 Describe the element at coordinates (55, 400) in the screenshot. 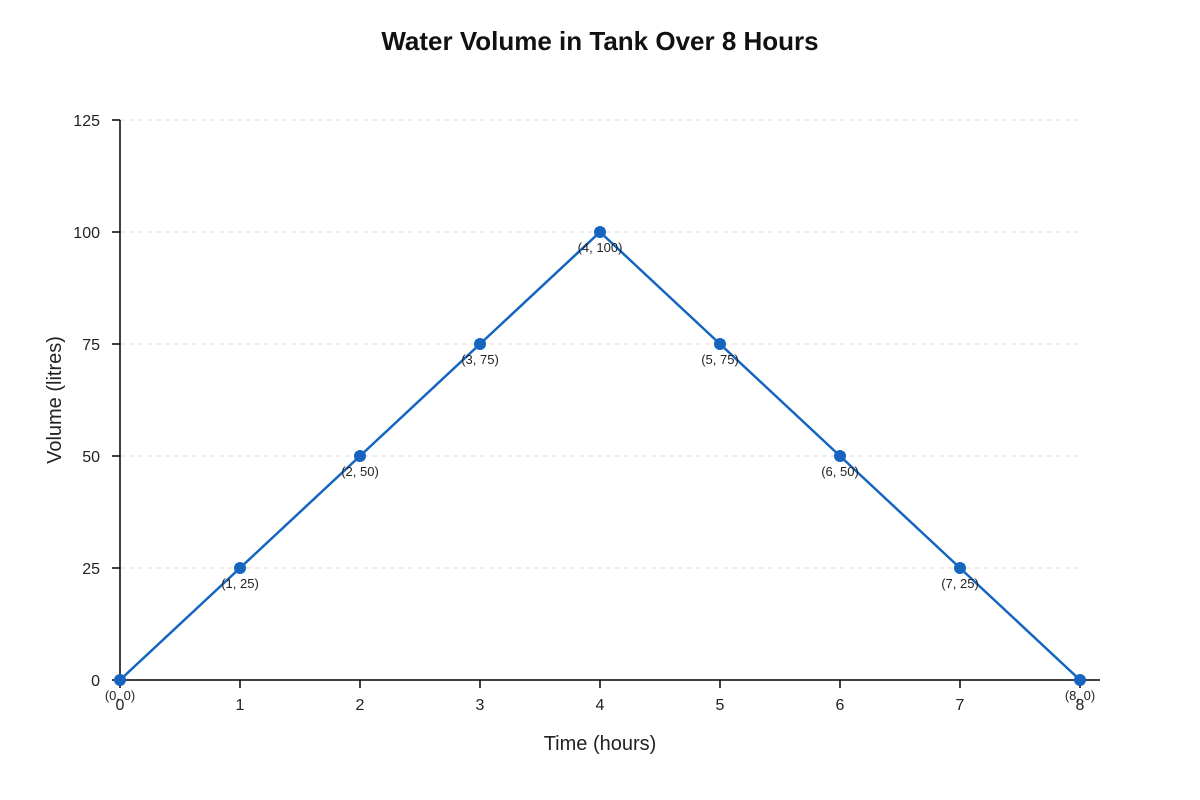

I see `y-axis-label: Volume (litres)` at that location.